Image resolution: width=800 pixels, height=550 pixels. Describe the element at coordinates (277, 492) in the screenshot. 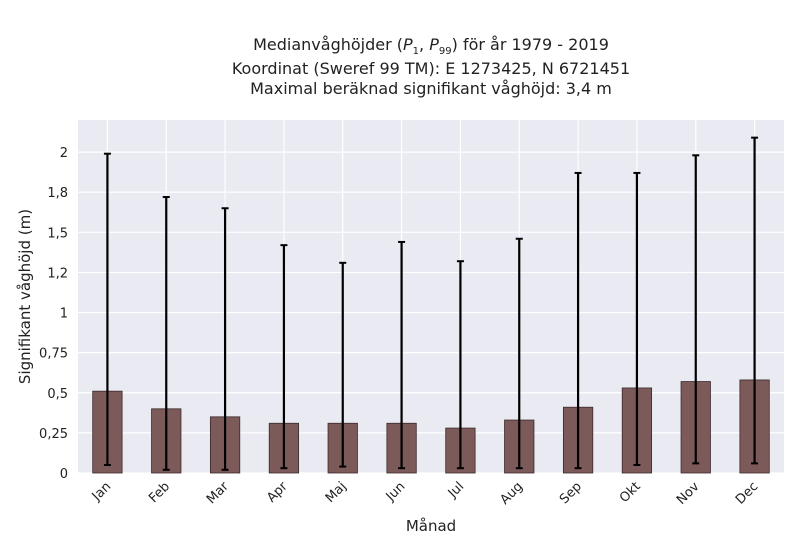

I see `x-tick-label: Apr` at that location.